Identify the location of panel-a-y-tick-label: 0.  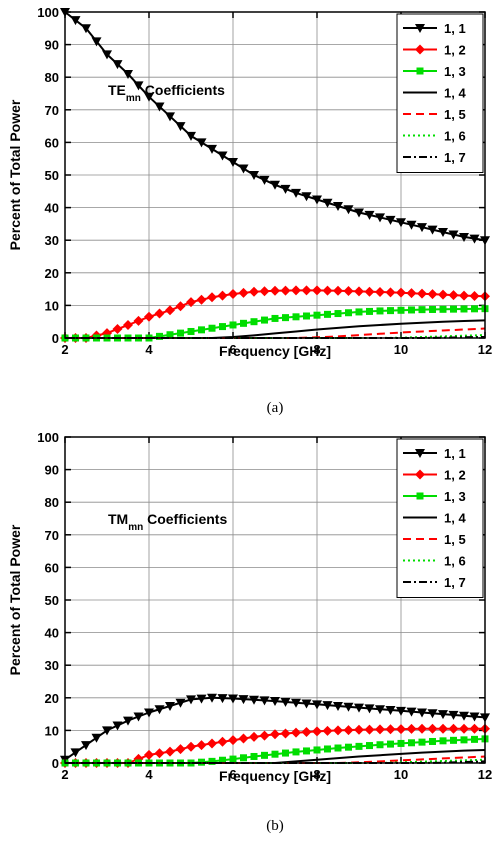
(55, 338).